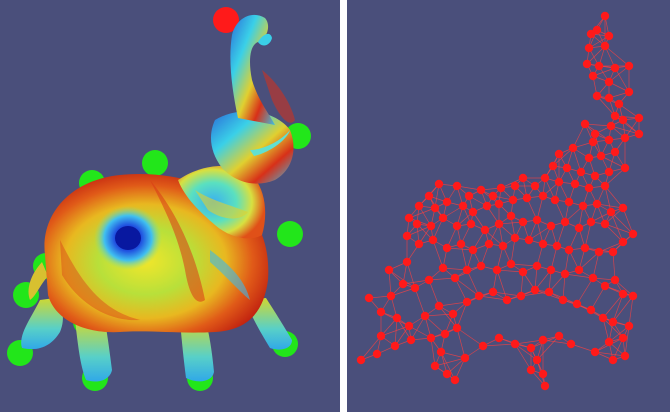  What do you see at coordinates (226, 20) in the screenshot?
I see `handle-marker-red` at bounding box center [226, 20].